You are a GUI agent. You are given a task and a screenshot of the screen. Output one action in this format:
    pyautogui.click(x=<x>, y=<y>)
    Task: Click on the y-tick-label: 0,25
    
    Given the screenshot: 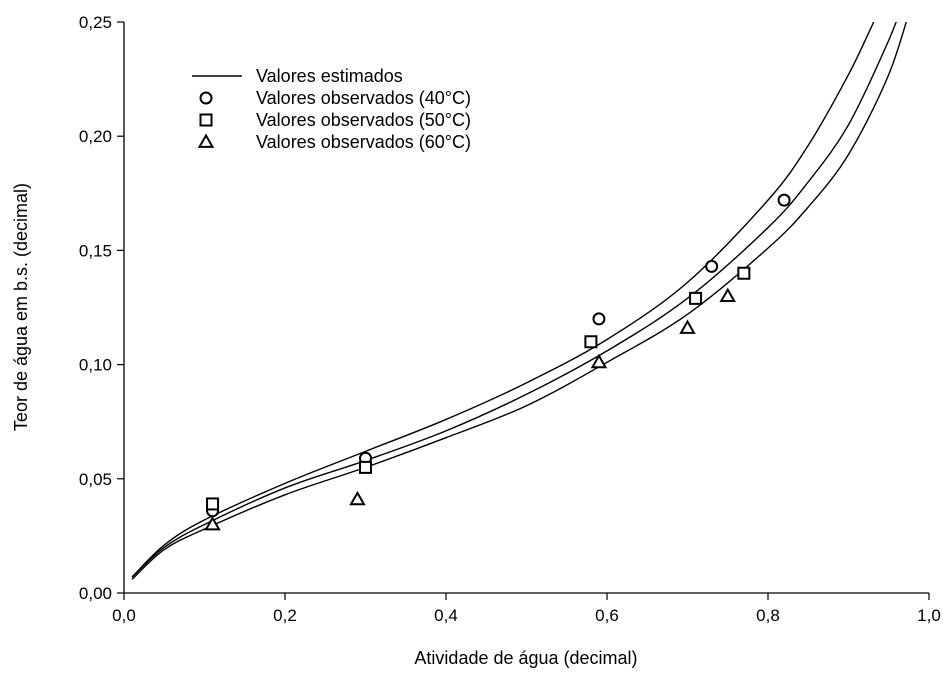 What is the action you would take?
    pyautogui.click(x=95, y=22)
    